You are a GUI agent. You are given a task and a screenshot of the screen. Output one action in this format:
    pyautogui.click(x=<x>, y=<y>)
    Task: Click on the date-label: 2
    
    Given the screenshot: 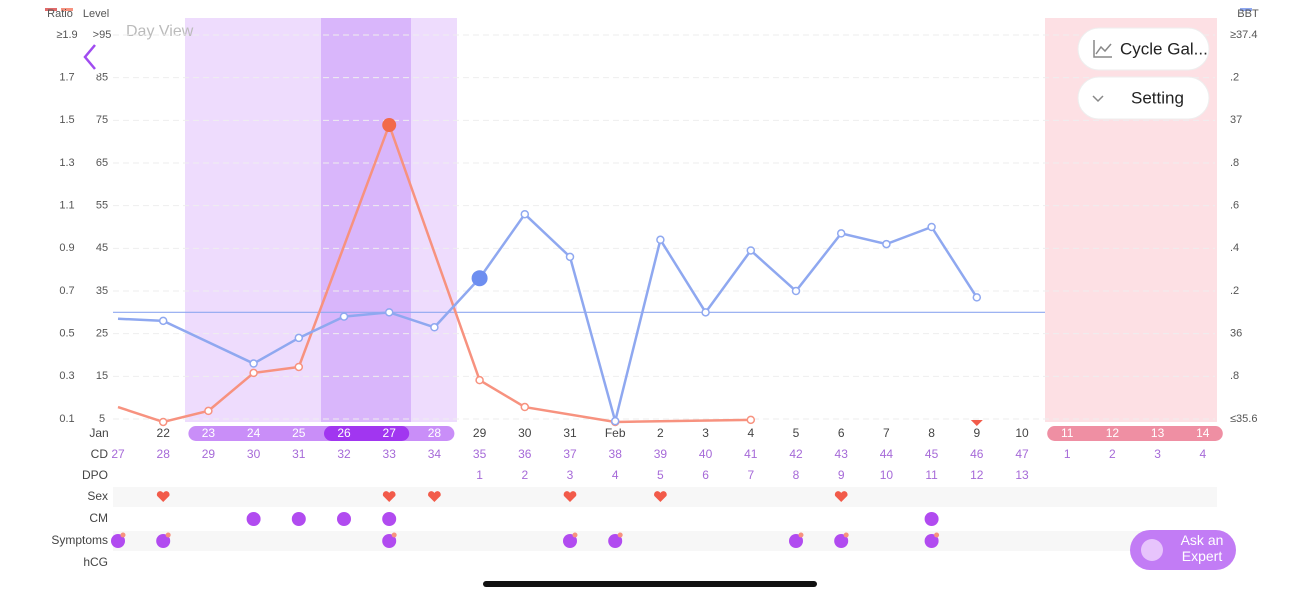 What is the action you would take?
    pyautogui.click(x=660, y=433)
    